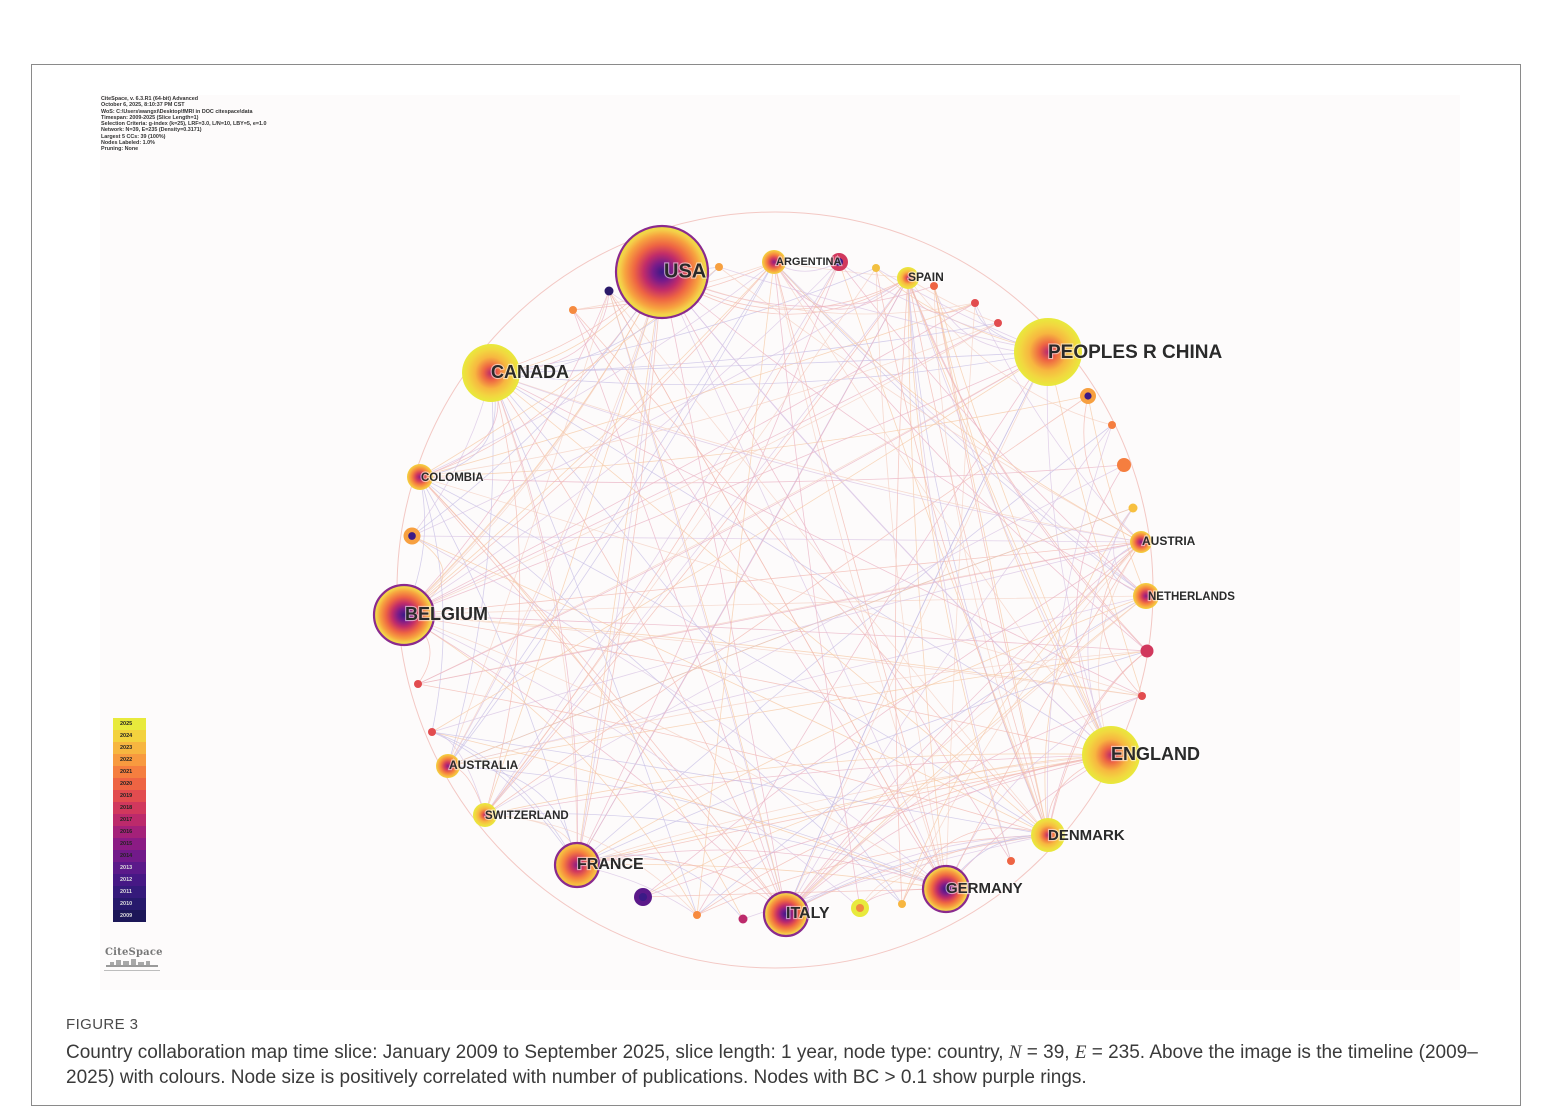 The image size is (1551, 1106). Describe the element at coordinates (1146, 596) in the screenshot. I see `country-node-netherlands` at that location.